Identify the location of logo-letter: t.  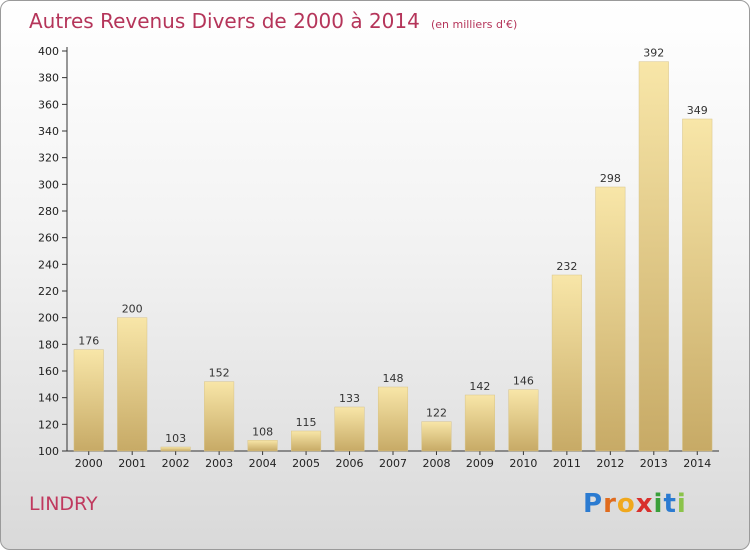
(670, 504).